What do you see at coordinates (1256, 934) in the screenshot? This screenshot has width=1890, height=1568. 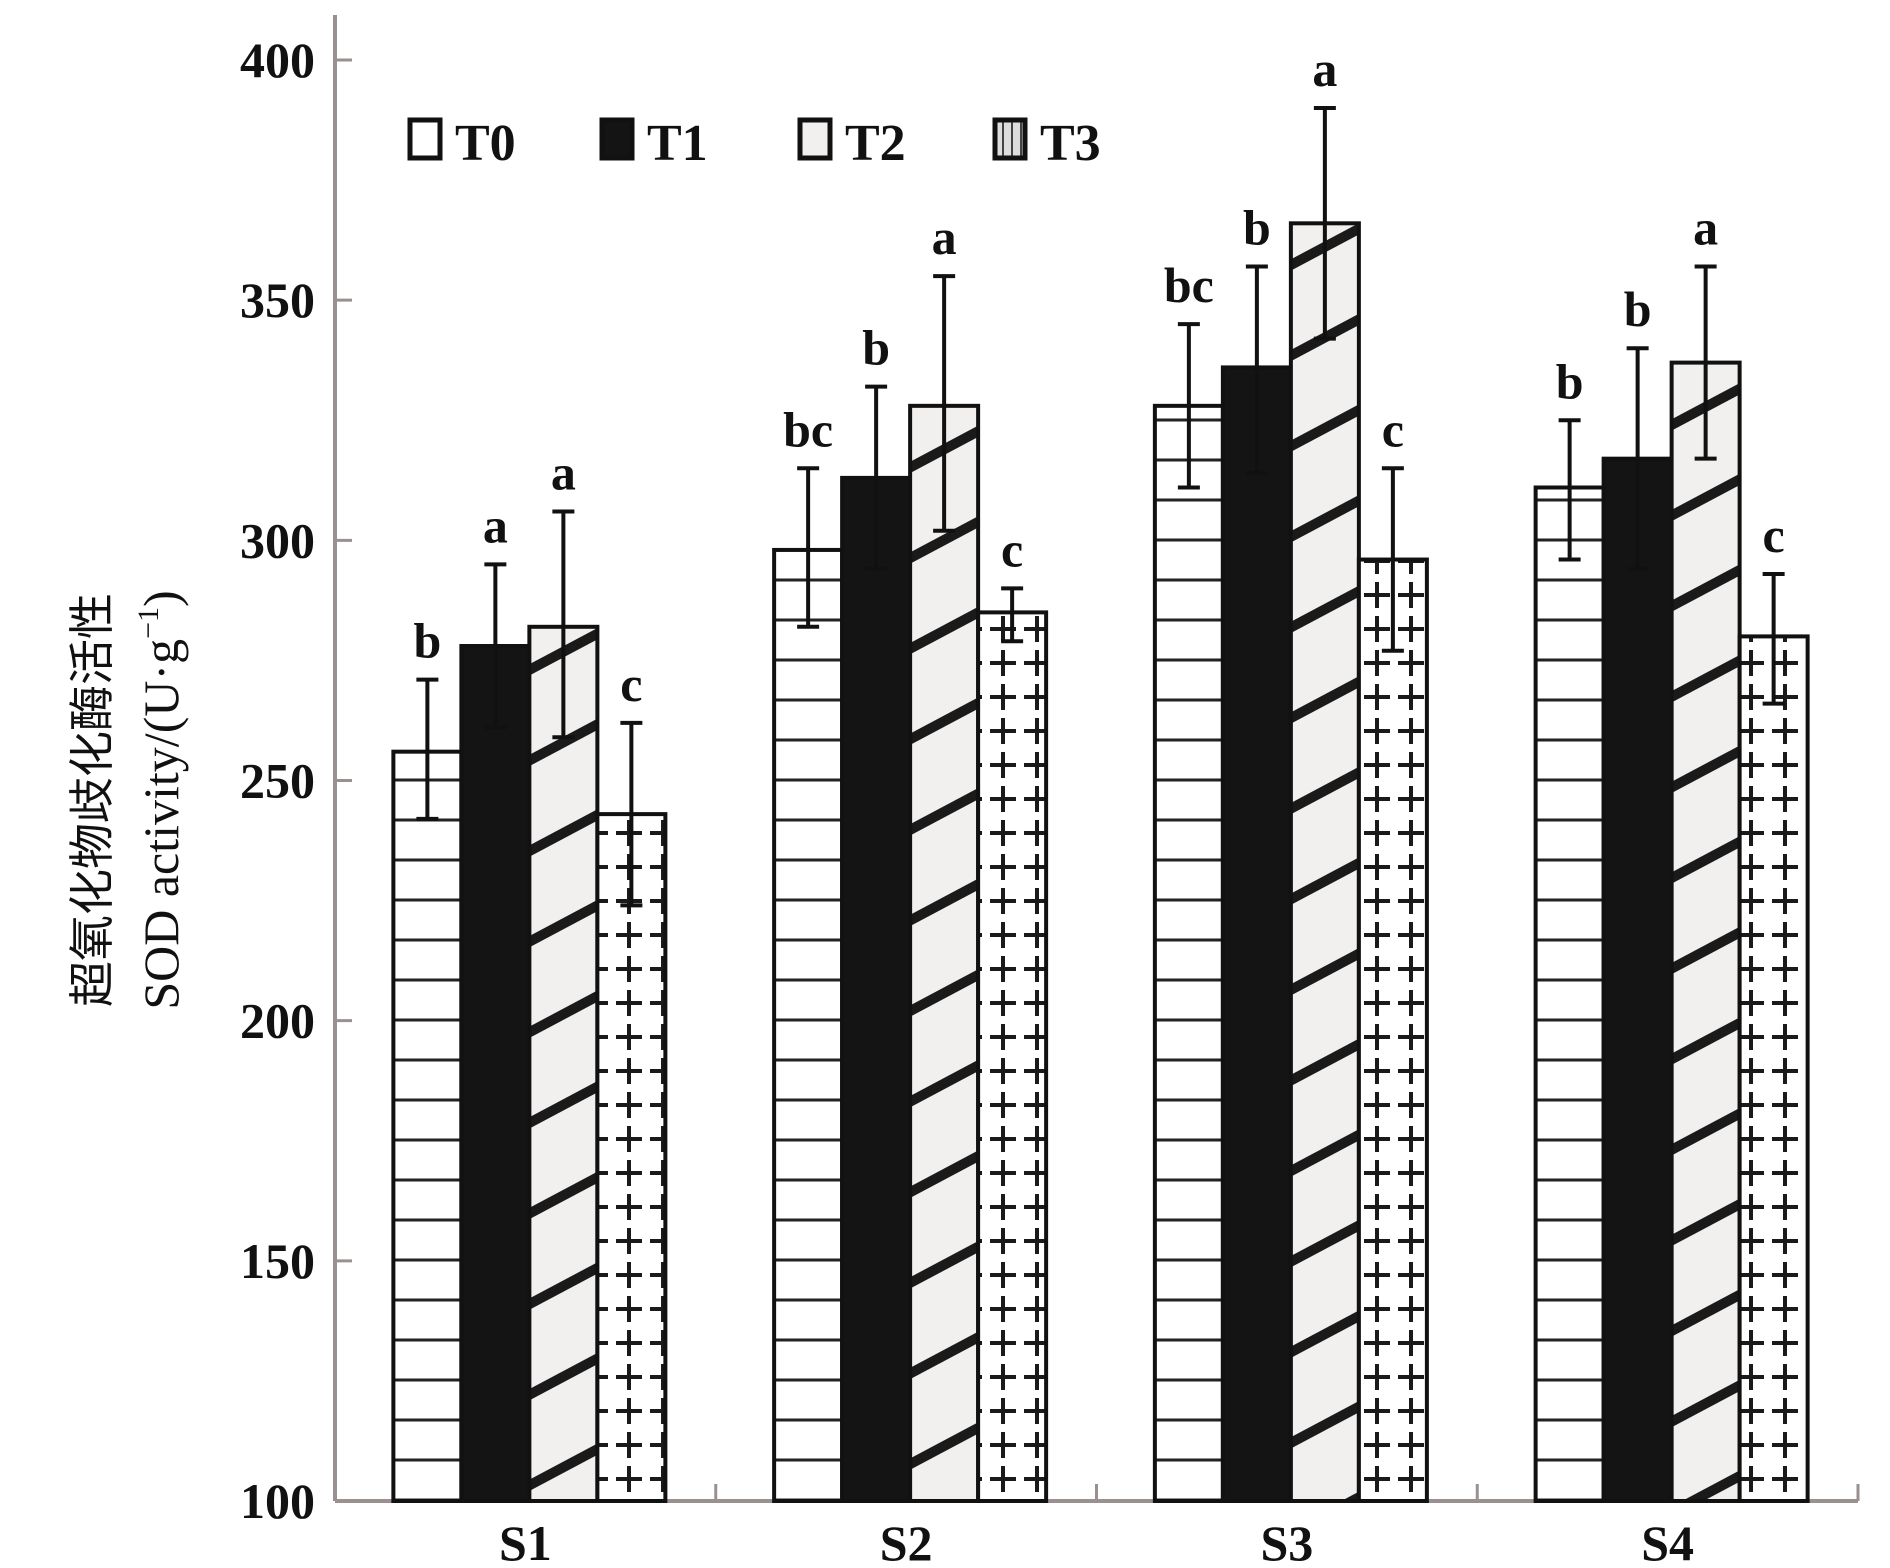 I see `bar-T1-S3` at bounding box center [1256, 934].